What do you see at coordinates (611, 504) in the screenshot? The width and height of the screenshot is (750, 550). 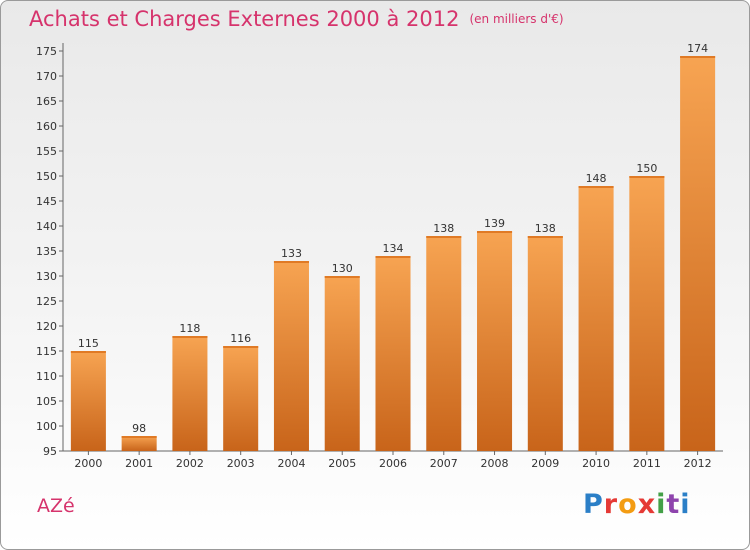 I see `logo-letter: r` at bounding box center [611, 504].